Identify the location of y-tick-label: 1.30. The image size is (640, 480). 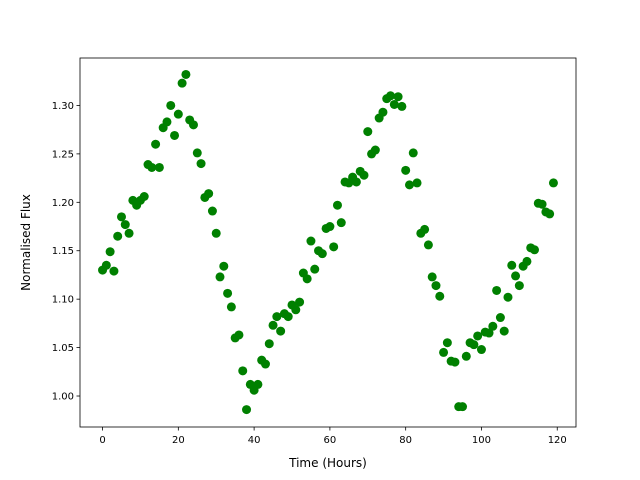
(63, 106).